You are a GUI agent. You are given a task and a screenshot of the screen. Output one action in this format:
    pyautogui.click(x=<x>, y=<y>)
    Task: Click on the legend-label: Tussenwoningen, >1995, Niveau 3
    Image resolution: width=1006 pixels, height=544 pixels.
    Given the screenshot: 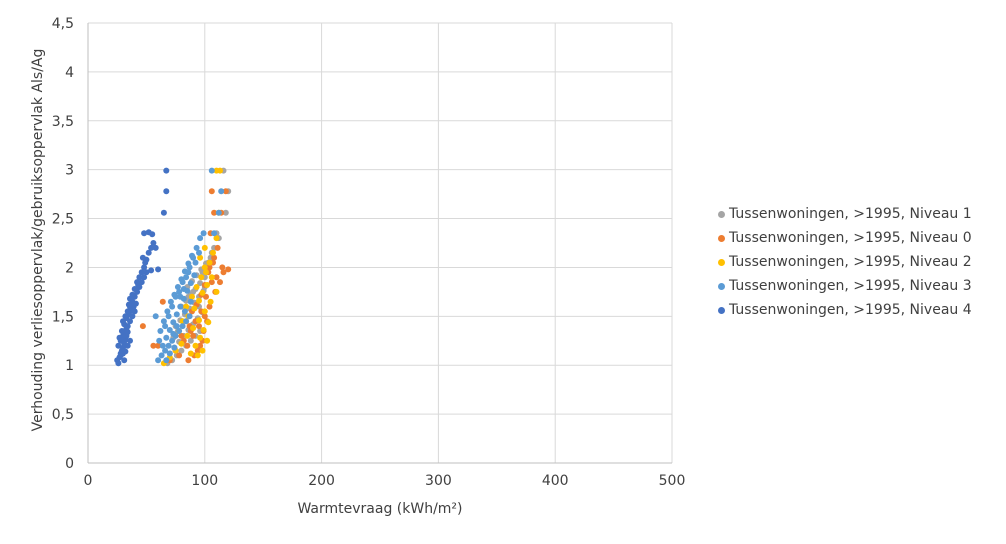 What is the action you would take?
    pyautogui.click(x=850, y=286)
    